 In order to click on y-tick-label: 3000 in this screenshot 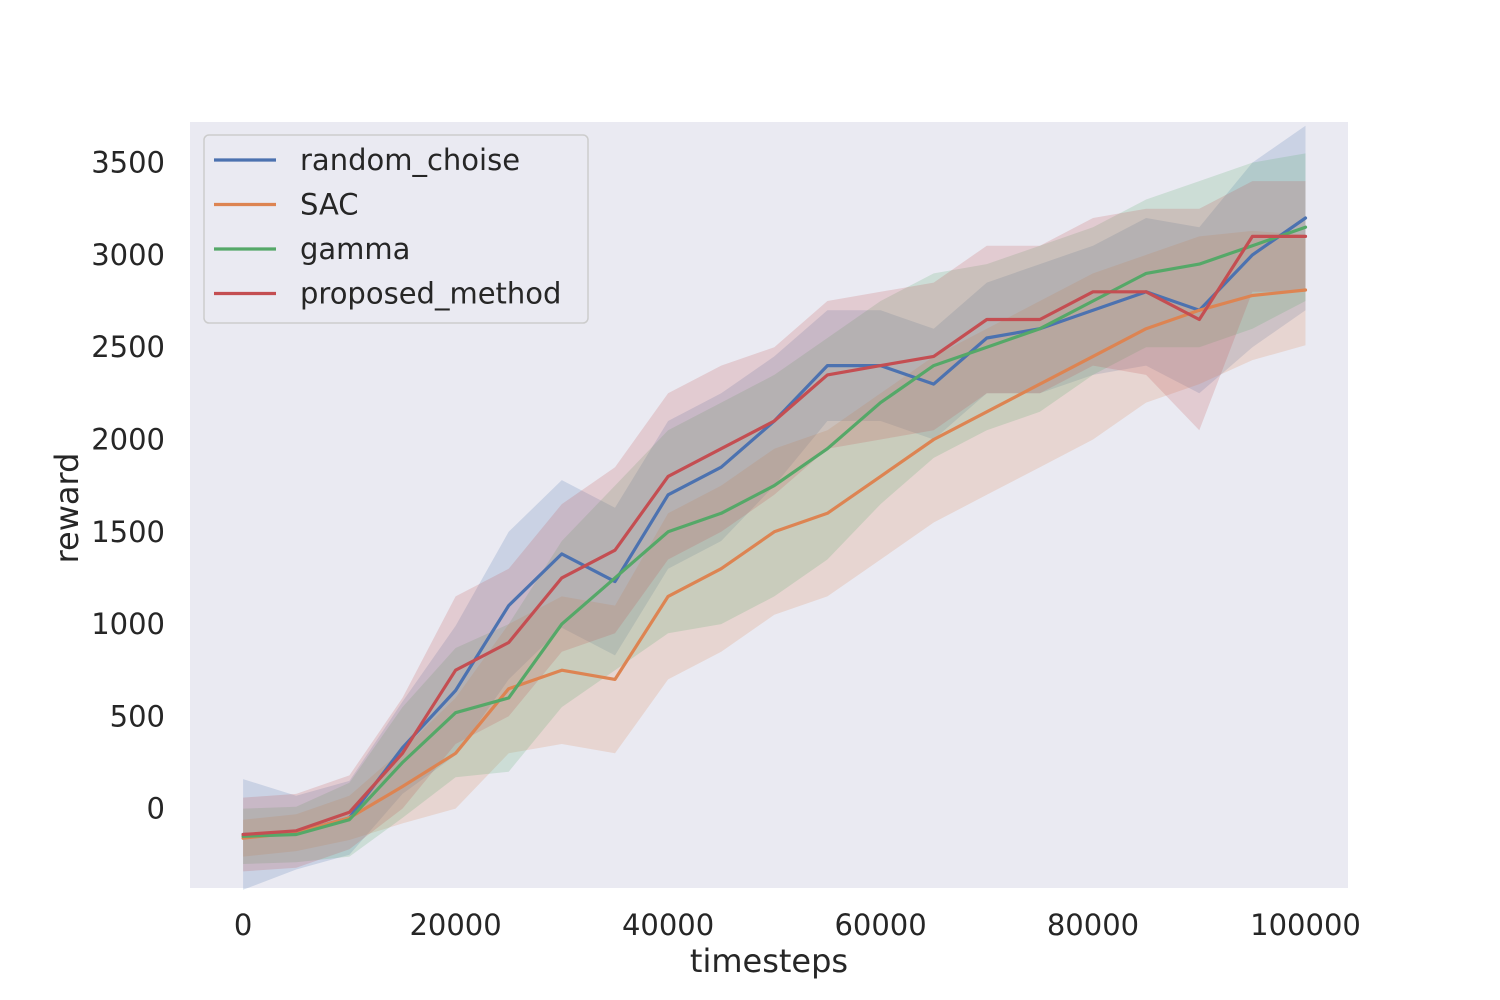, I will do `click(128, 255)`.